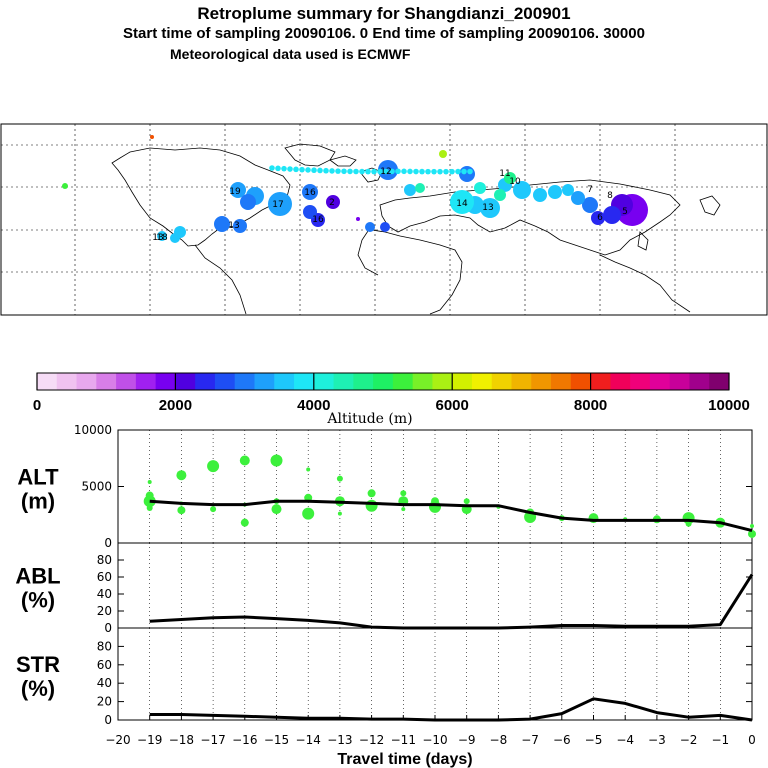 This screenshot has height=768, width=768. I want to click on trajectory-age-label: 17, so click(277, 205).